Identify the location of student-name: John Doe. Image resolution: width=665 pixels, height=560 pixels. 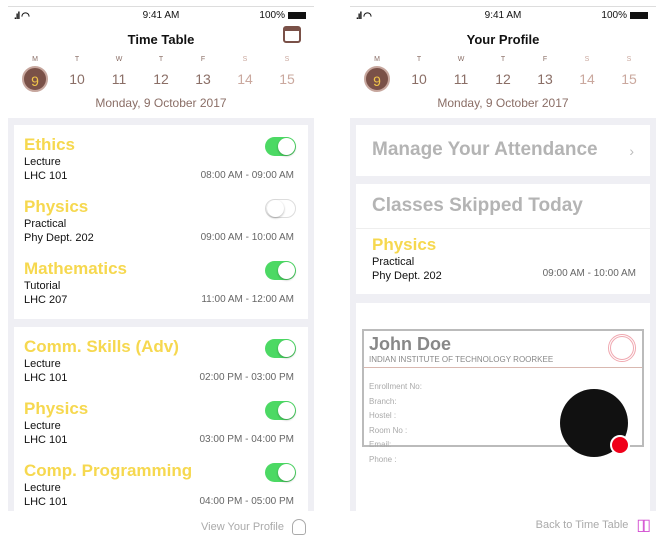
(410, 344).